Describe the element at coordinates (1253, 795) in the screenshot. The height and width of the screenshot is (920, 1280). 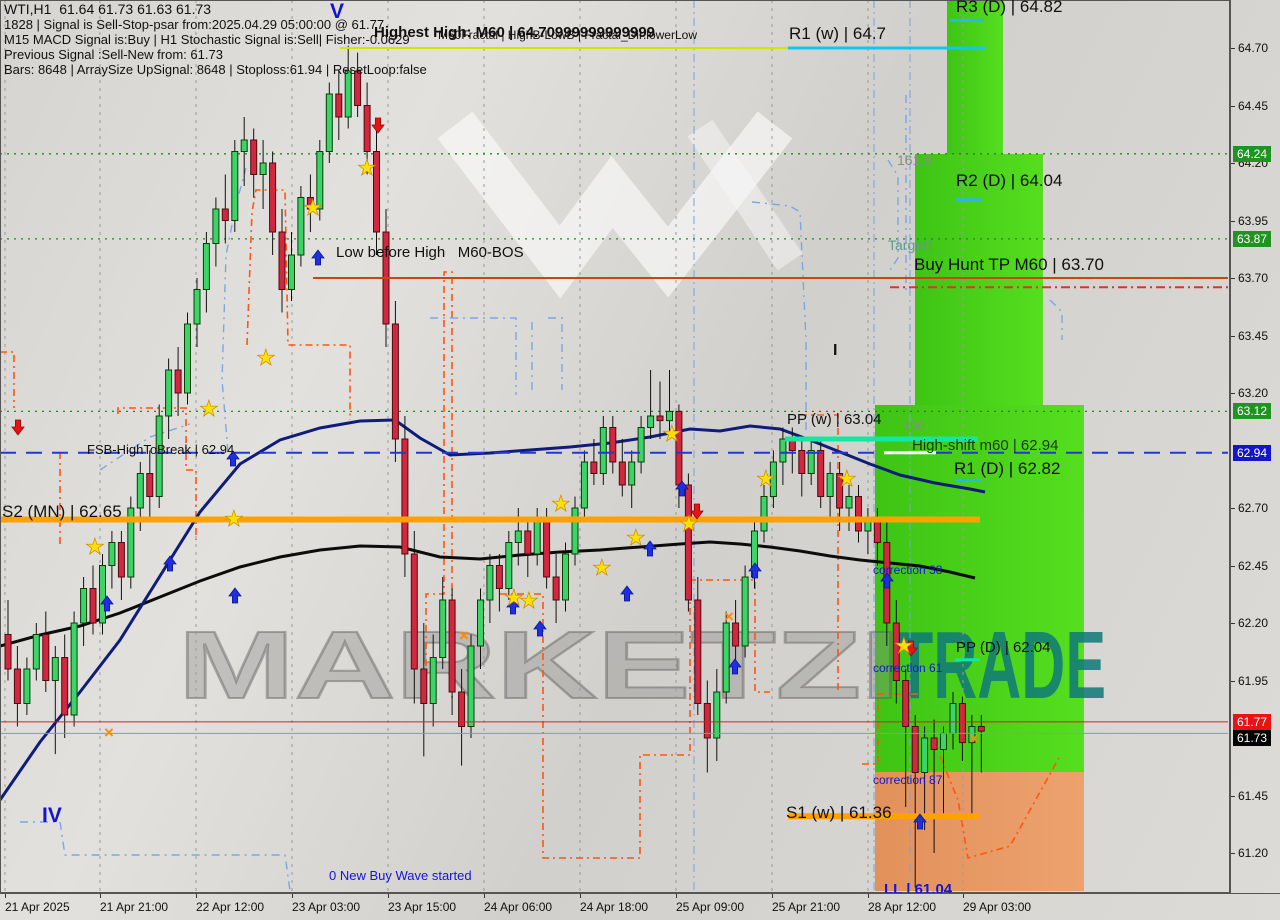
I see `price-tick-label: 61.45` at that location.